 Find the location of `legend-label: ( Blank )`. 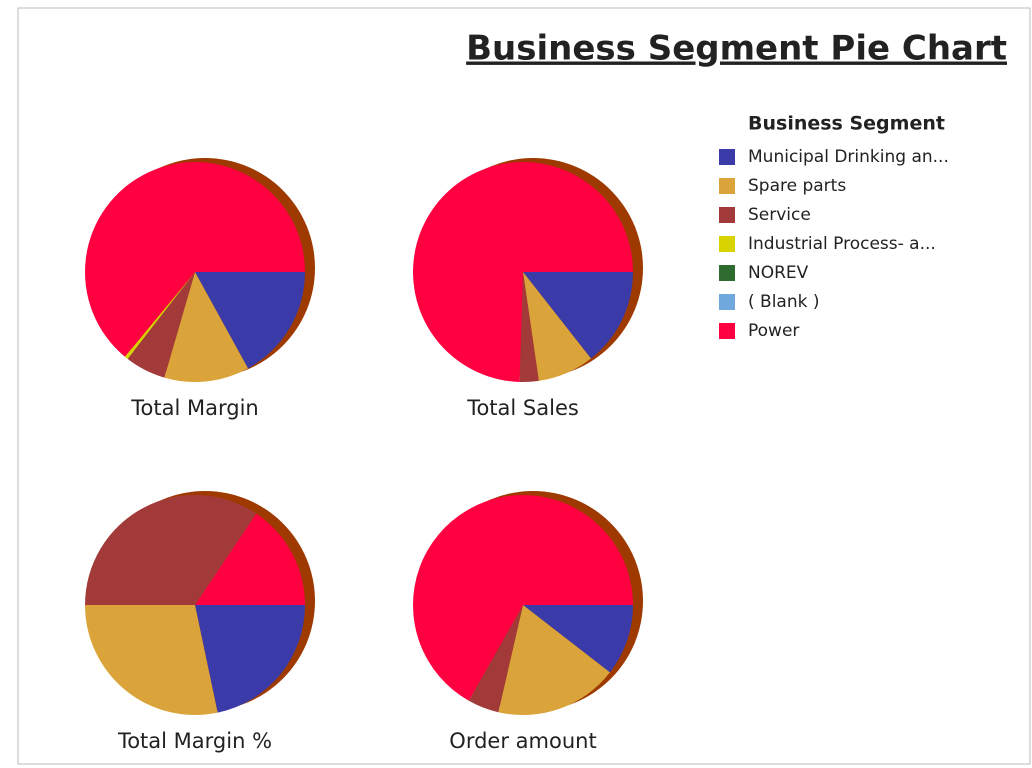

legend-label: ( Blank ) is located at coordinates (784, 302).